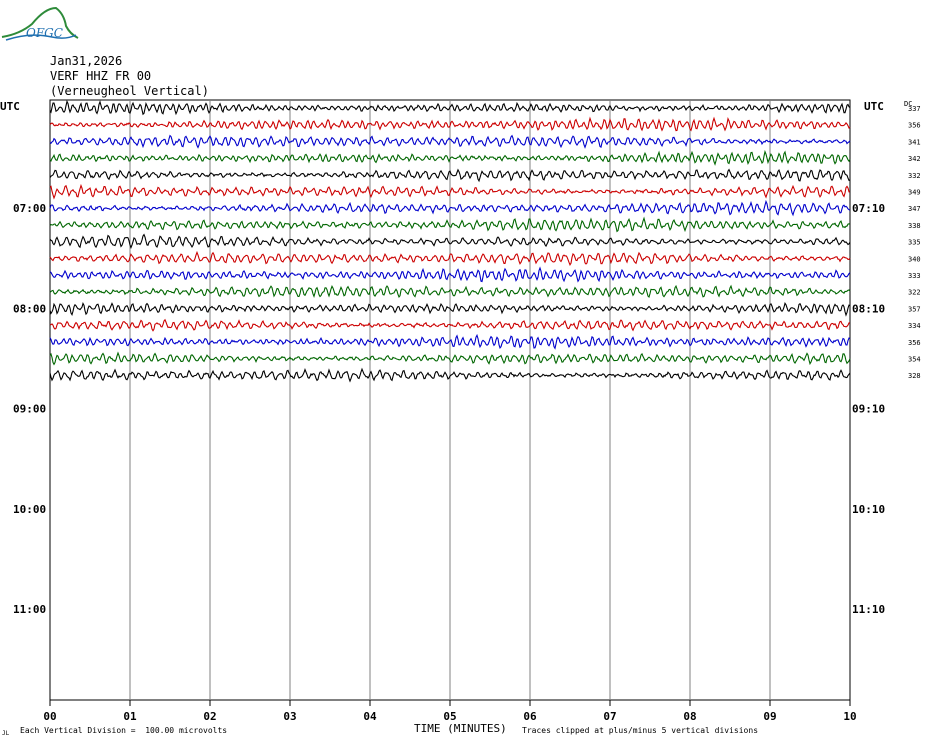  I want to click on x-tick-label: 03, so click(289, 716).